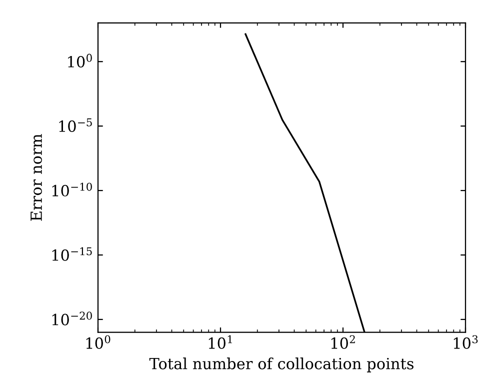 This screenshot has height=382, width=500. What do you see at coordinates (220, 342) in the screenshot?
I see `x-tick-label: 10$^{1}$` at bounding box center [220, 342].